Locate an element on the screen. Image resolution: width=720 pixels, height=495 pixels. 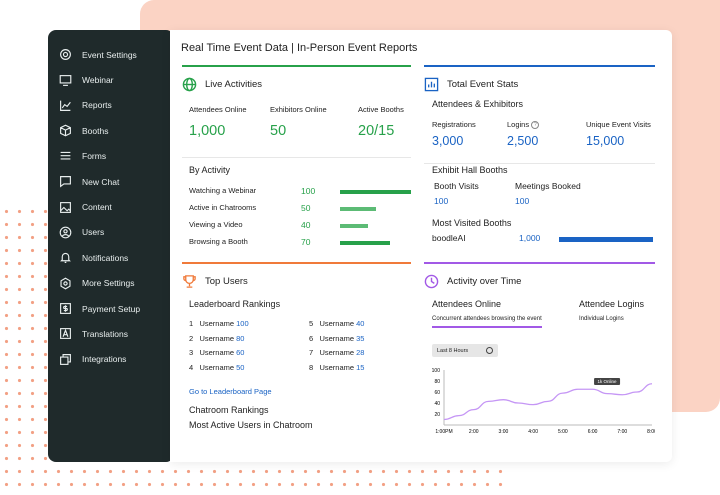
activity-value: 70 is located at coordinates (305, 242).